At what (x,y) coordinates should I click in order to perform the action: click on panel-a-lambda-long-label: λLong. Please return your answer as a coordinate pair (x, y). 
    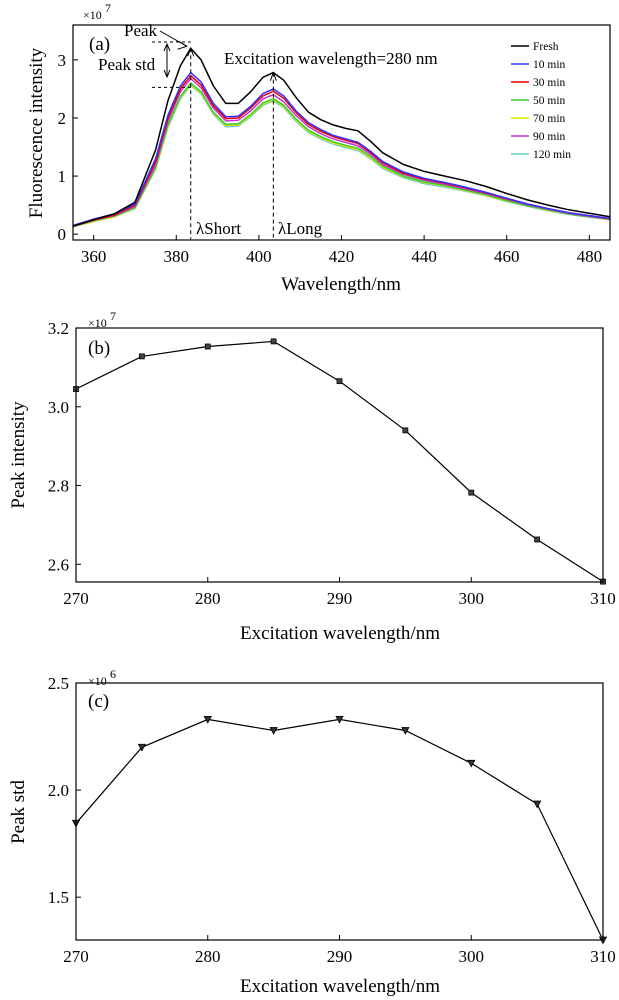
    Looking at the image, I should click on (300, 228).